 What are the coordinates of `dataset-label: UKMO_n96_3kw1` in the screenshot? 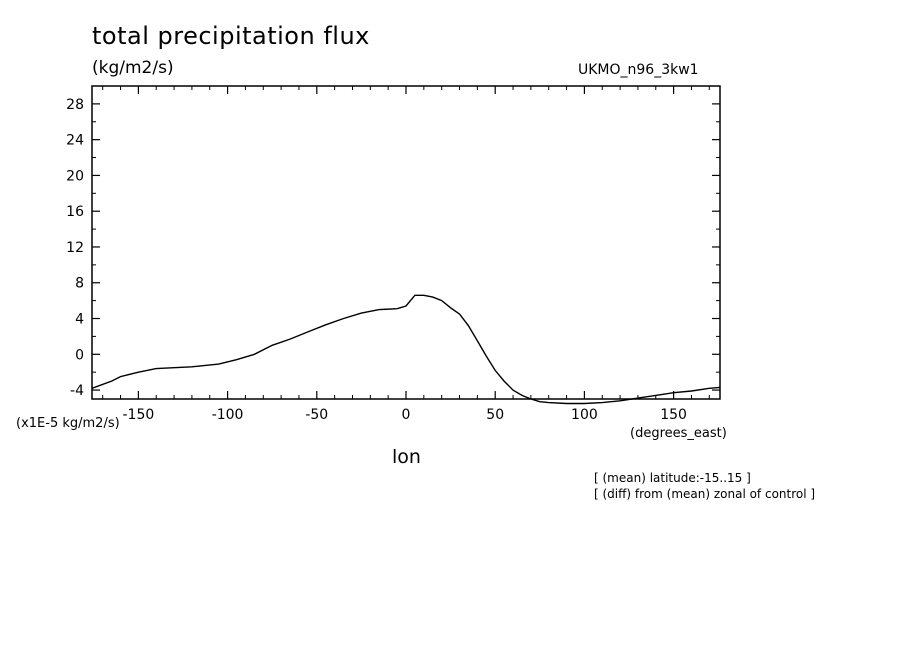 It's located at (638, 70).